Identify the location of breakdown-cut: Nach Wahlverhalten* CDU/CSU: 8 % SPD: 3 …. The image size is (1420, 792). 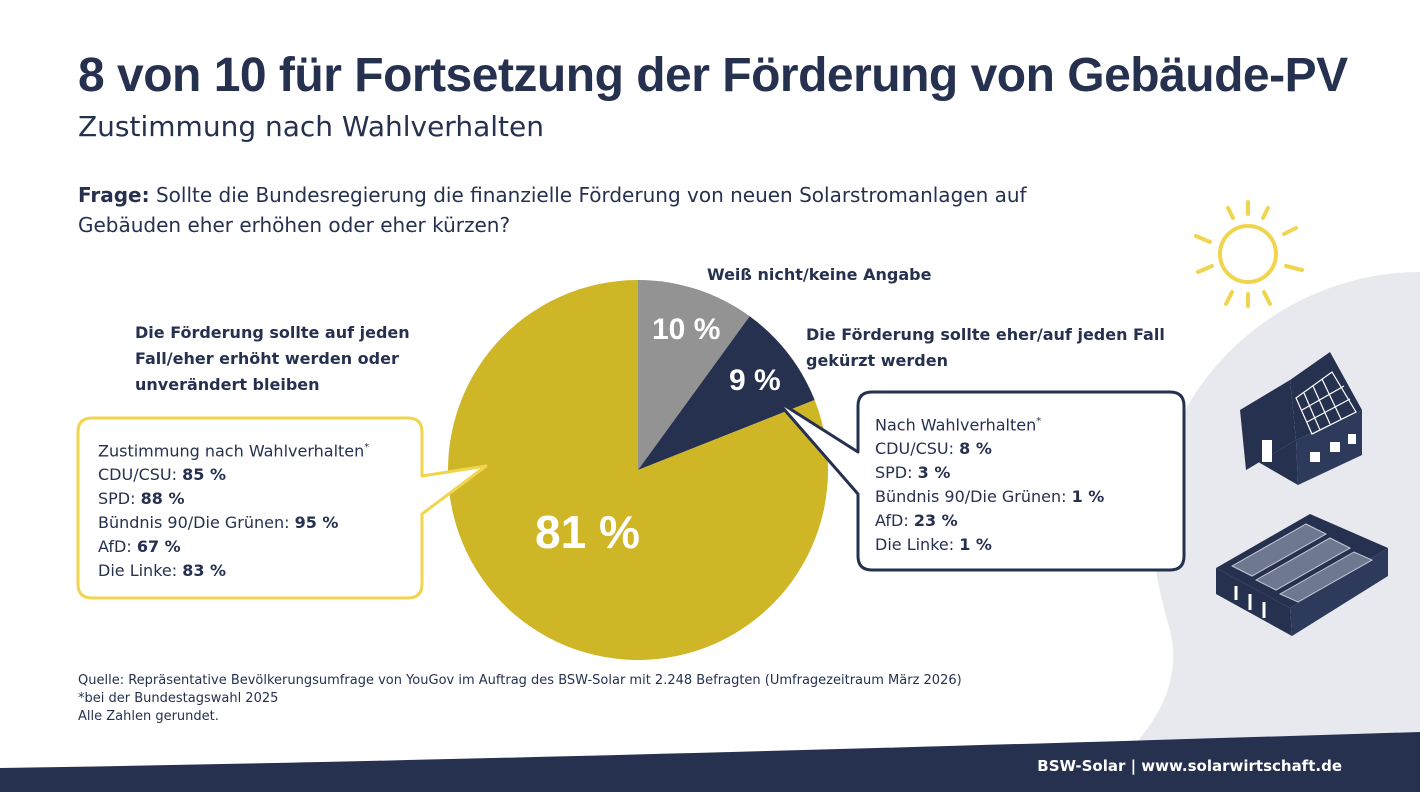
(1025, 483).